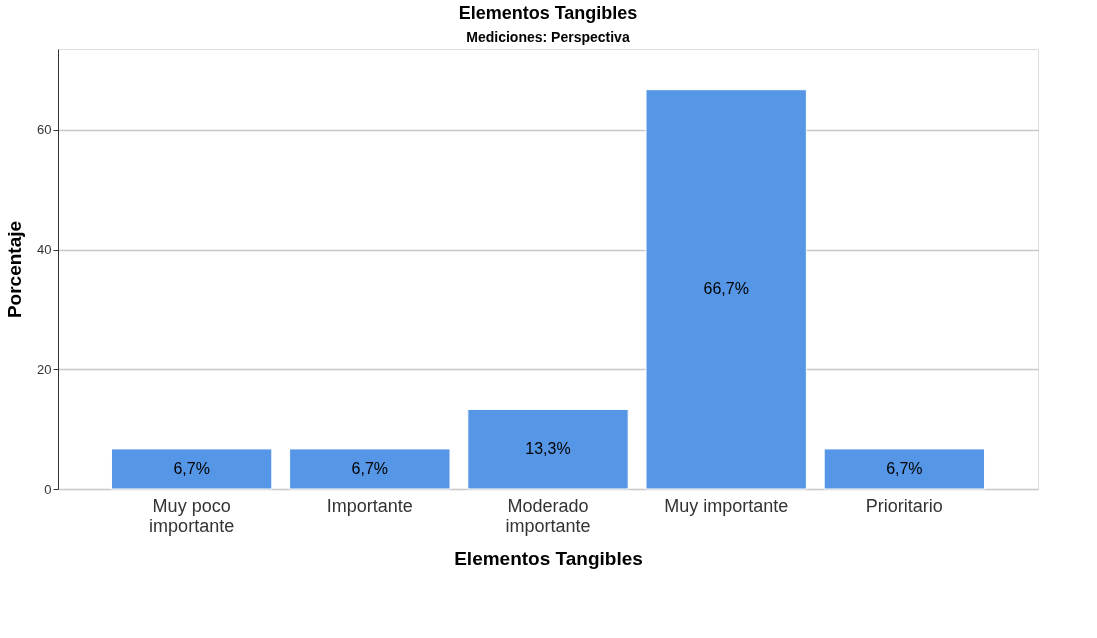 The height and width of the screenshot is (638, 1097). Describe the element at coordinates (44, 130) in the screenshot. I see `y-tick-label: 60` at that location.